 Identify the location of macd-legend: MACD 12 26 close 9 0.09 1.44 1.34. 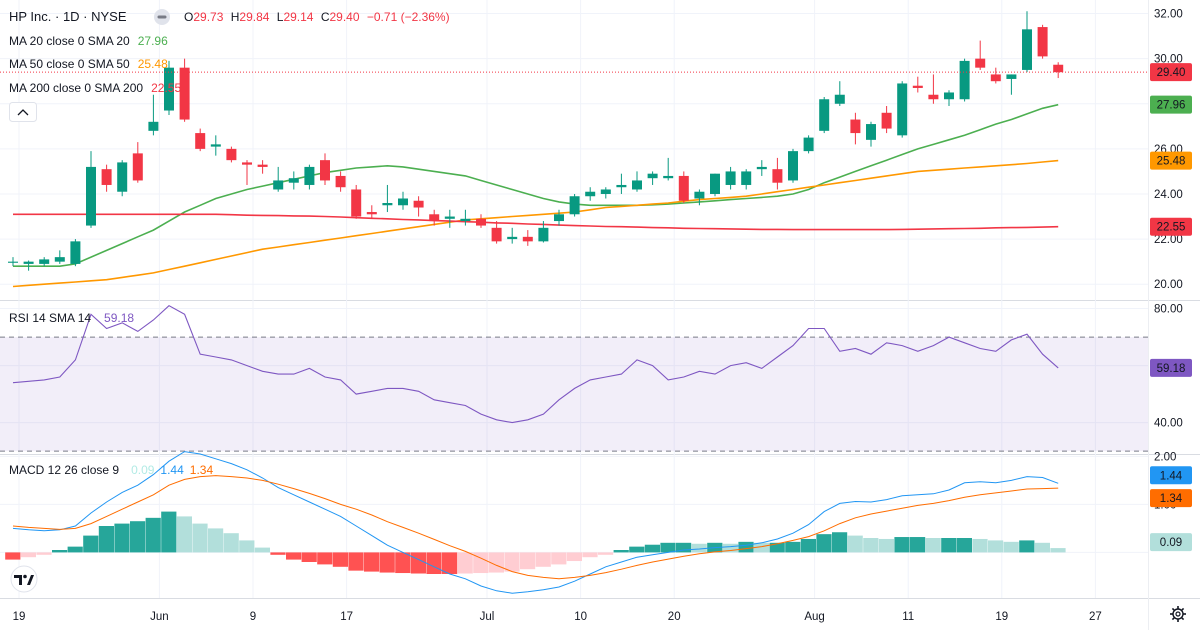
(111, 470).